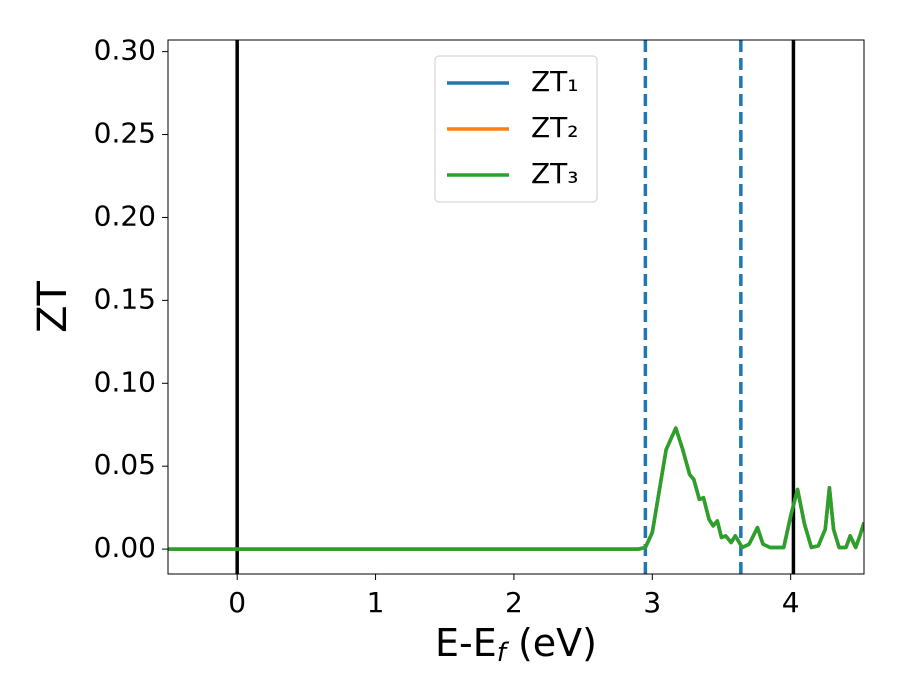 This screenshot has width=900, height=700. I want to click on x-axis-label: E-Ef (eV), so click(516, 644).